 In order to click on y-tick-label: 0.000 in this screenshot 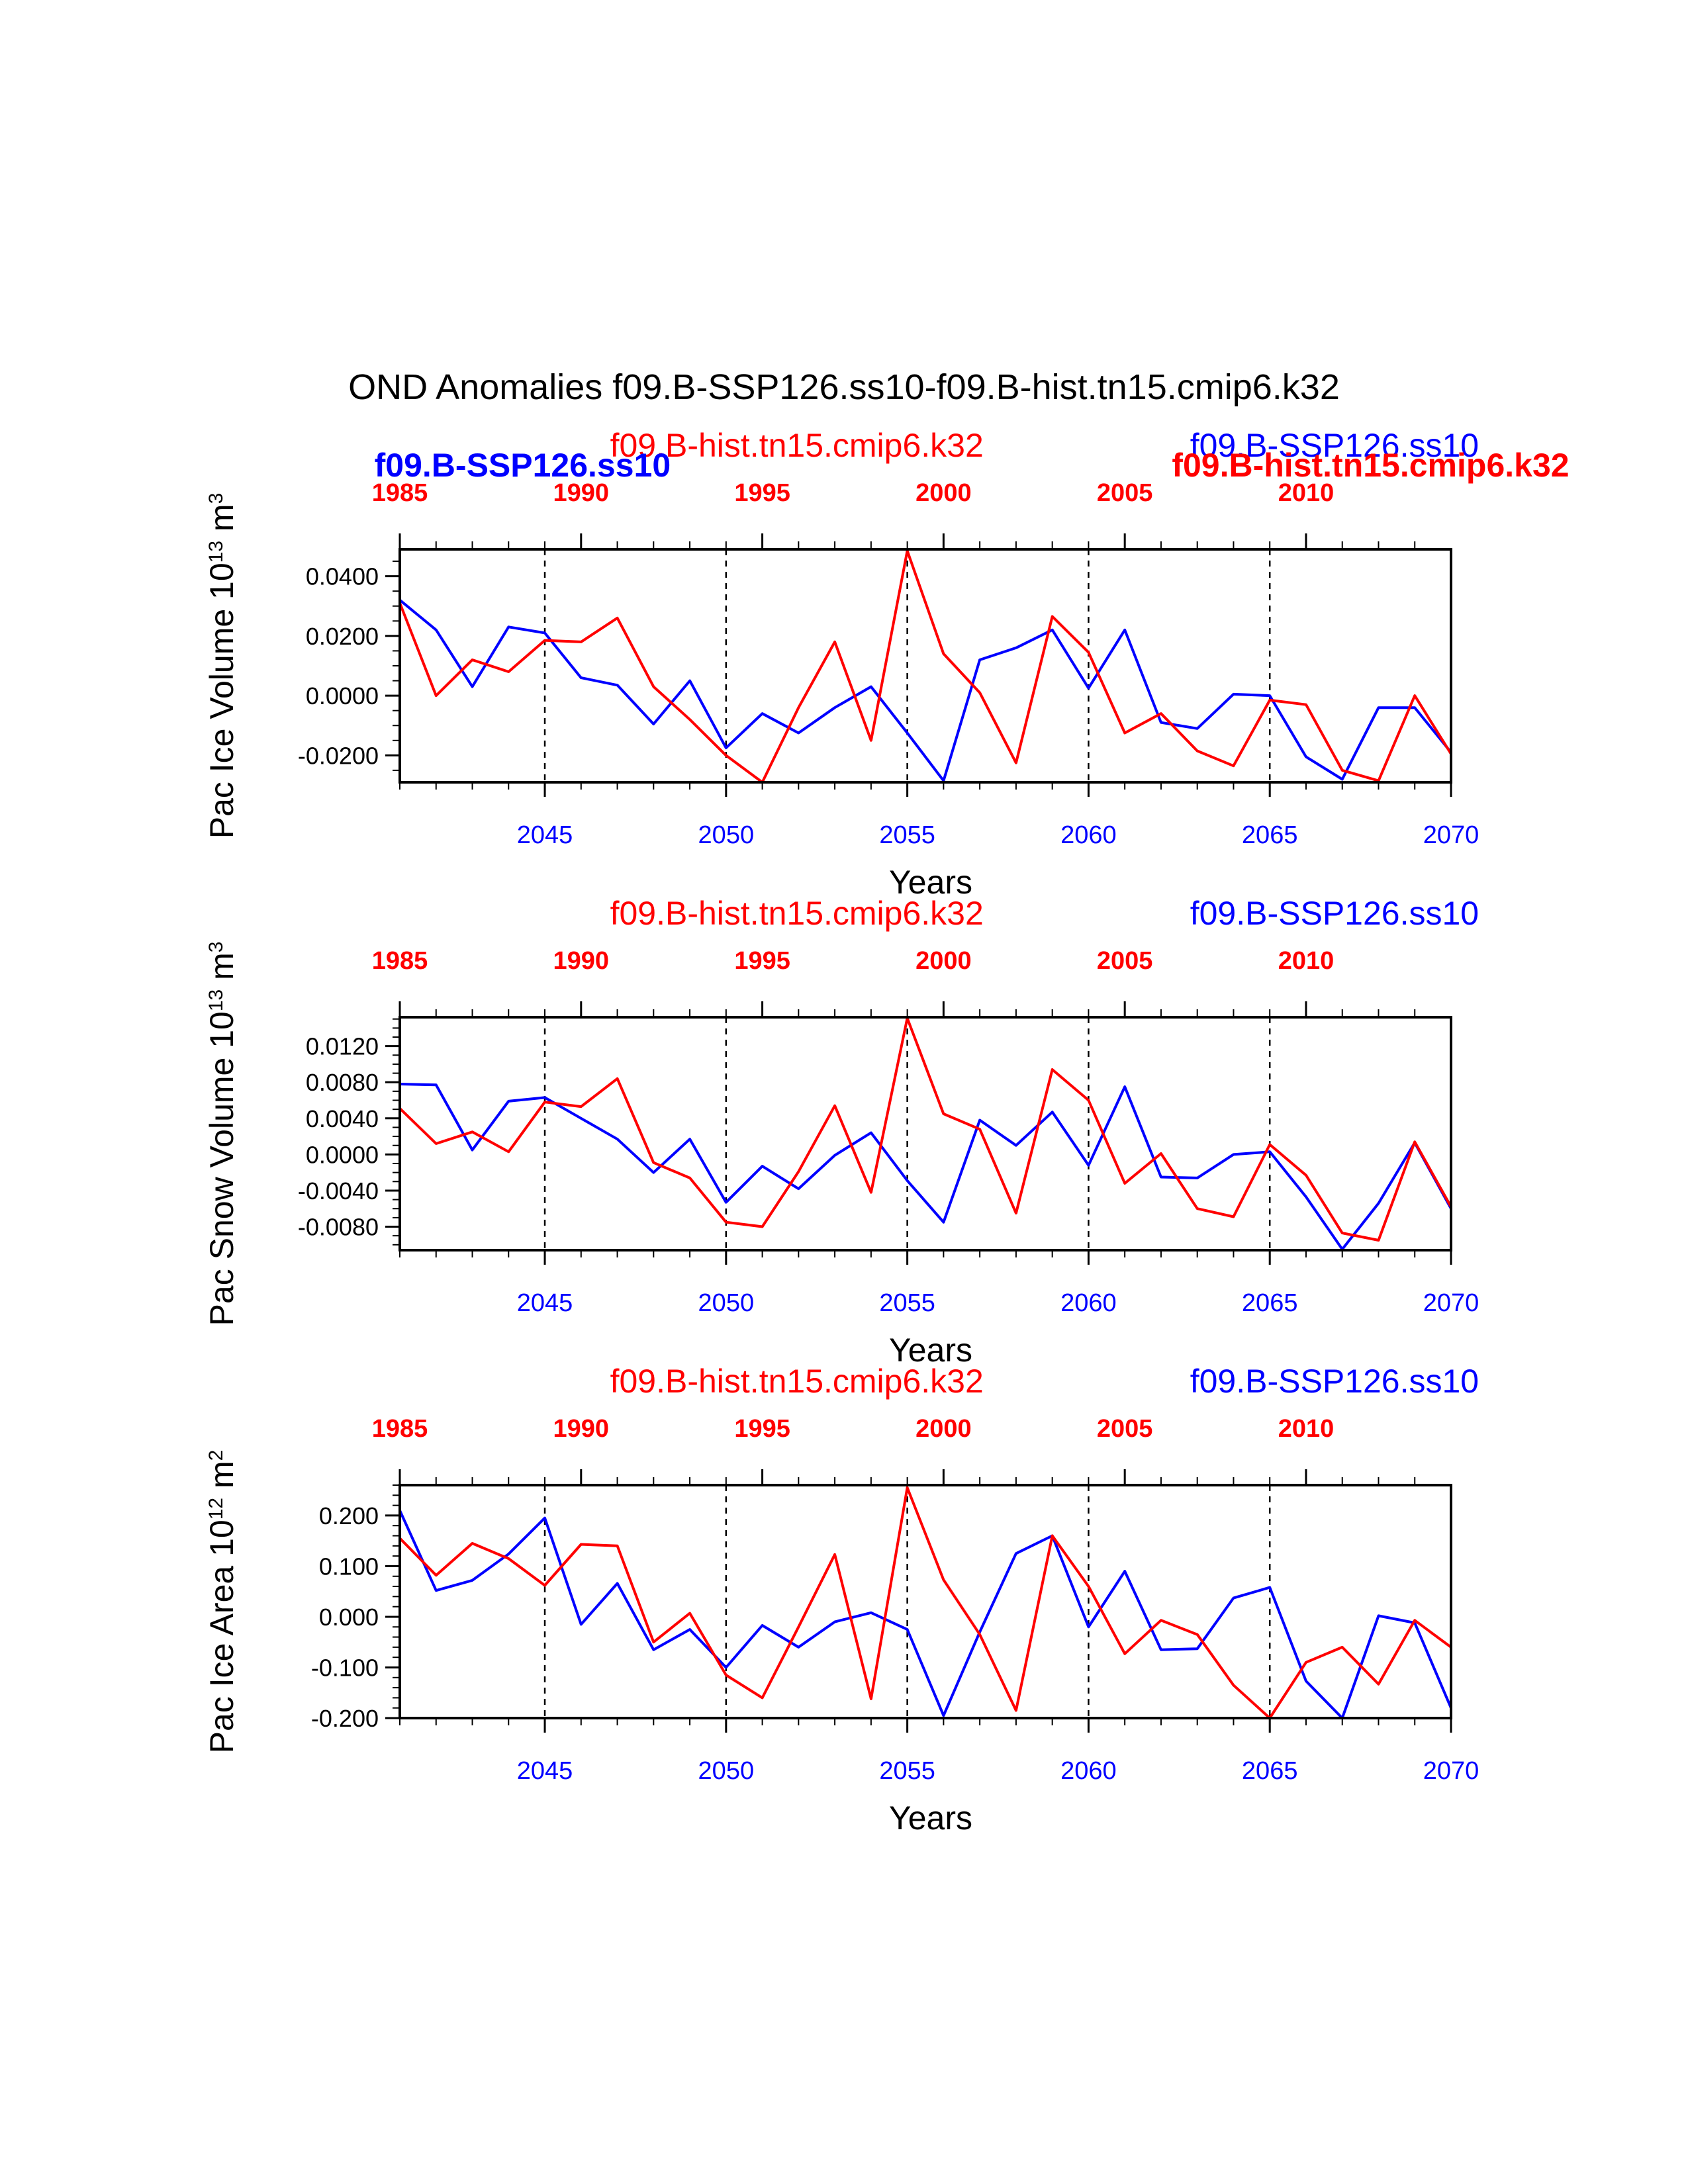, I will do `click(349, 1618)`.